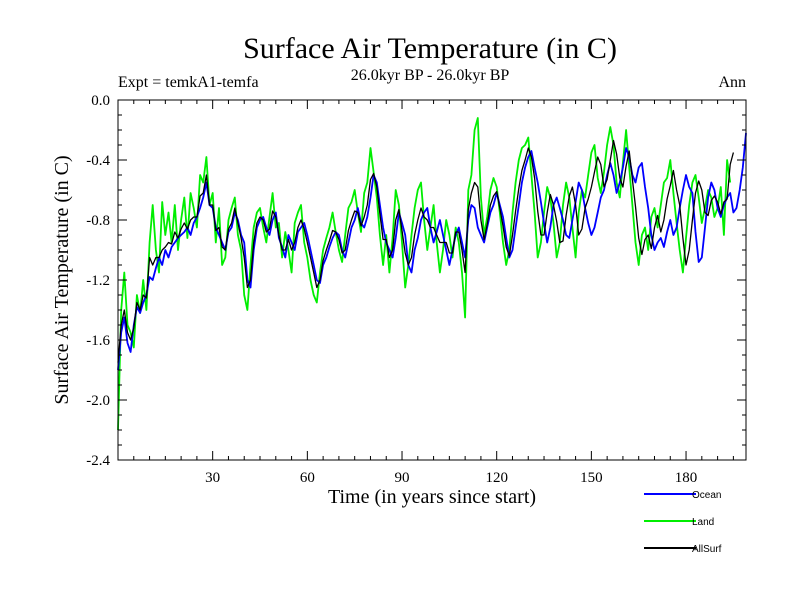 The width and height of the screenshot is (800, 600). What do you see at coordinates (307, 478) in the screenshot?
I see `x-tick-label: 60` at bounding box center [307, 478].